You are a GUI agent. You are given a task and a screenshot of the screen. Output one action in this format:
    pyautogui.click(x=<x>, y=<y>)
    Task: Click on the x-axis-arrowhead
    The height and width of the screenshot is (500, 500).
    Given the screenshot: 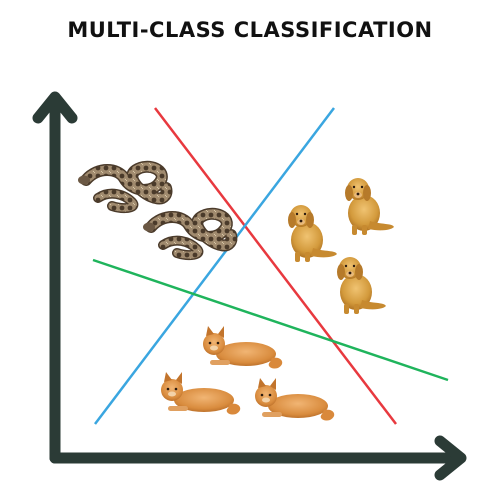 What is the action you would take?
    pyautogui.click(x=450, y=458)
    